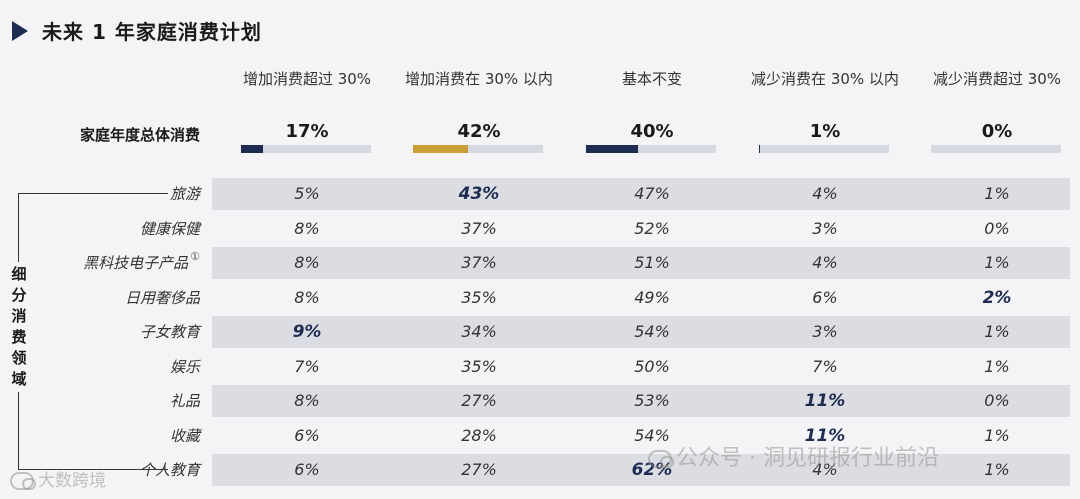 Image resolution: width=1080 pixels, height=499 pixels. I want to click on total-percent-label: 0%, so click(997, 131).